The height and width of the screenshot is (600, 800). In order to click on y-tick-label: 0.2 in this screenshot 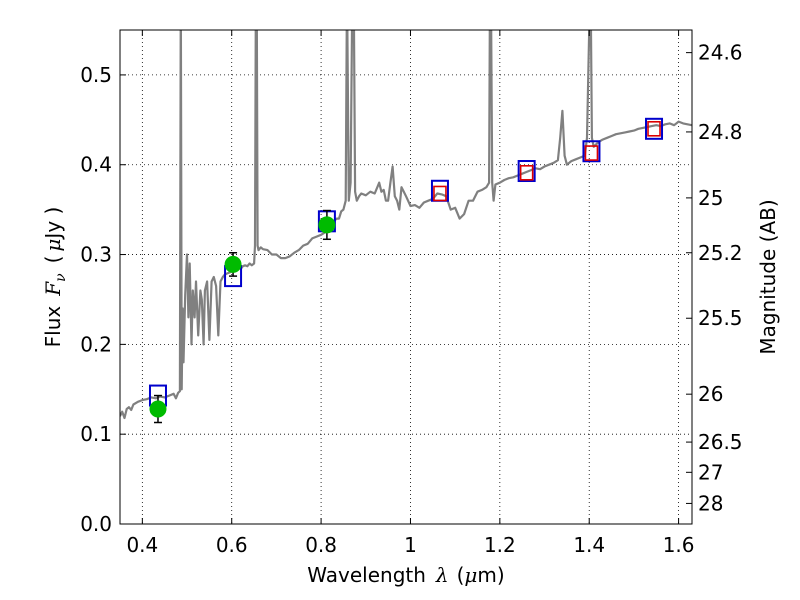, I will do `click(96, 344)`.